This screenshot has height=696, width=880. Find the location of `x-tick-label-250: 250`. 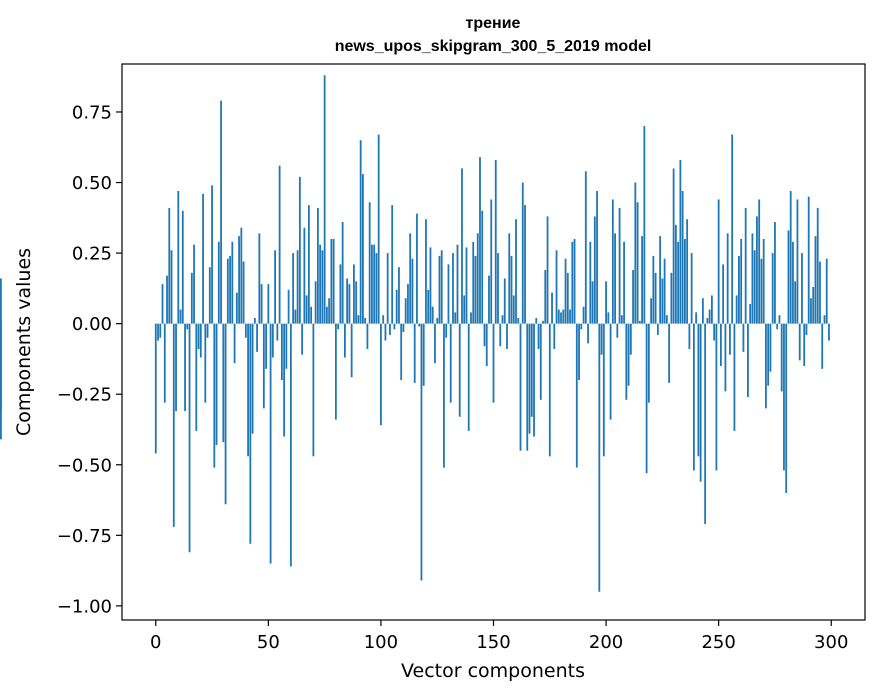

x-tick-label-250: 250 is located at coordinates (718, 642).